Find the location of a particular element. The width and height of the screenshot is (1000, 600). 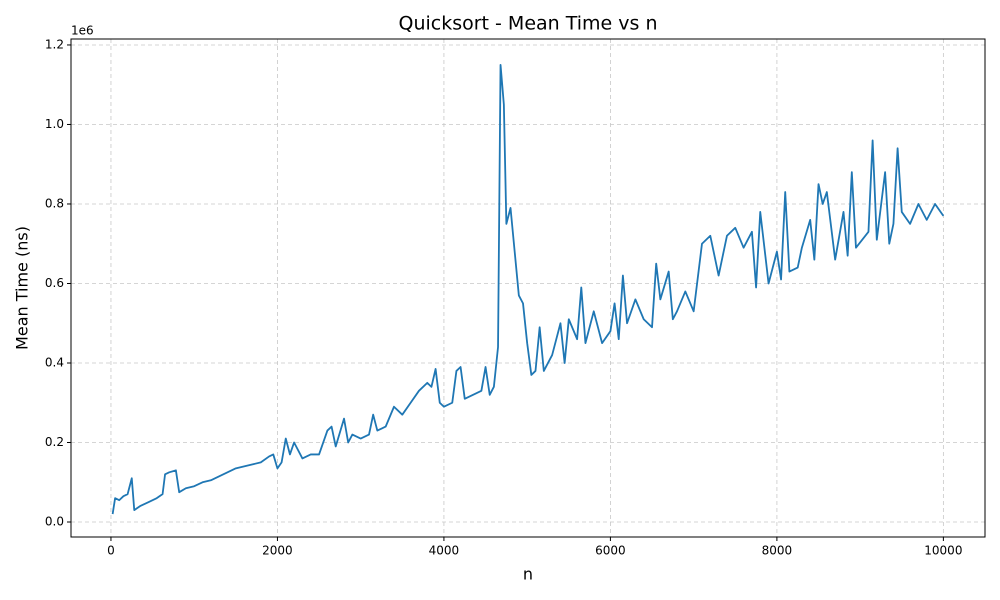

x-tick-label: 0 is located at coordinates (111, 551).